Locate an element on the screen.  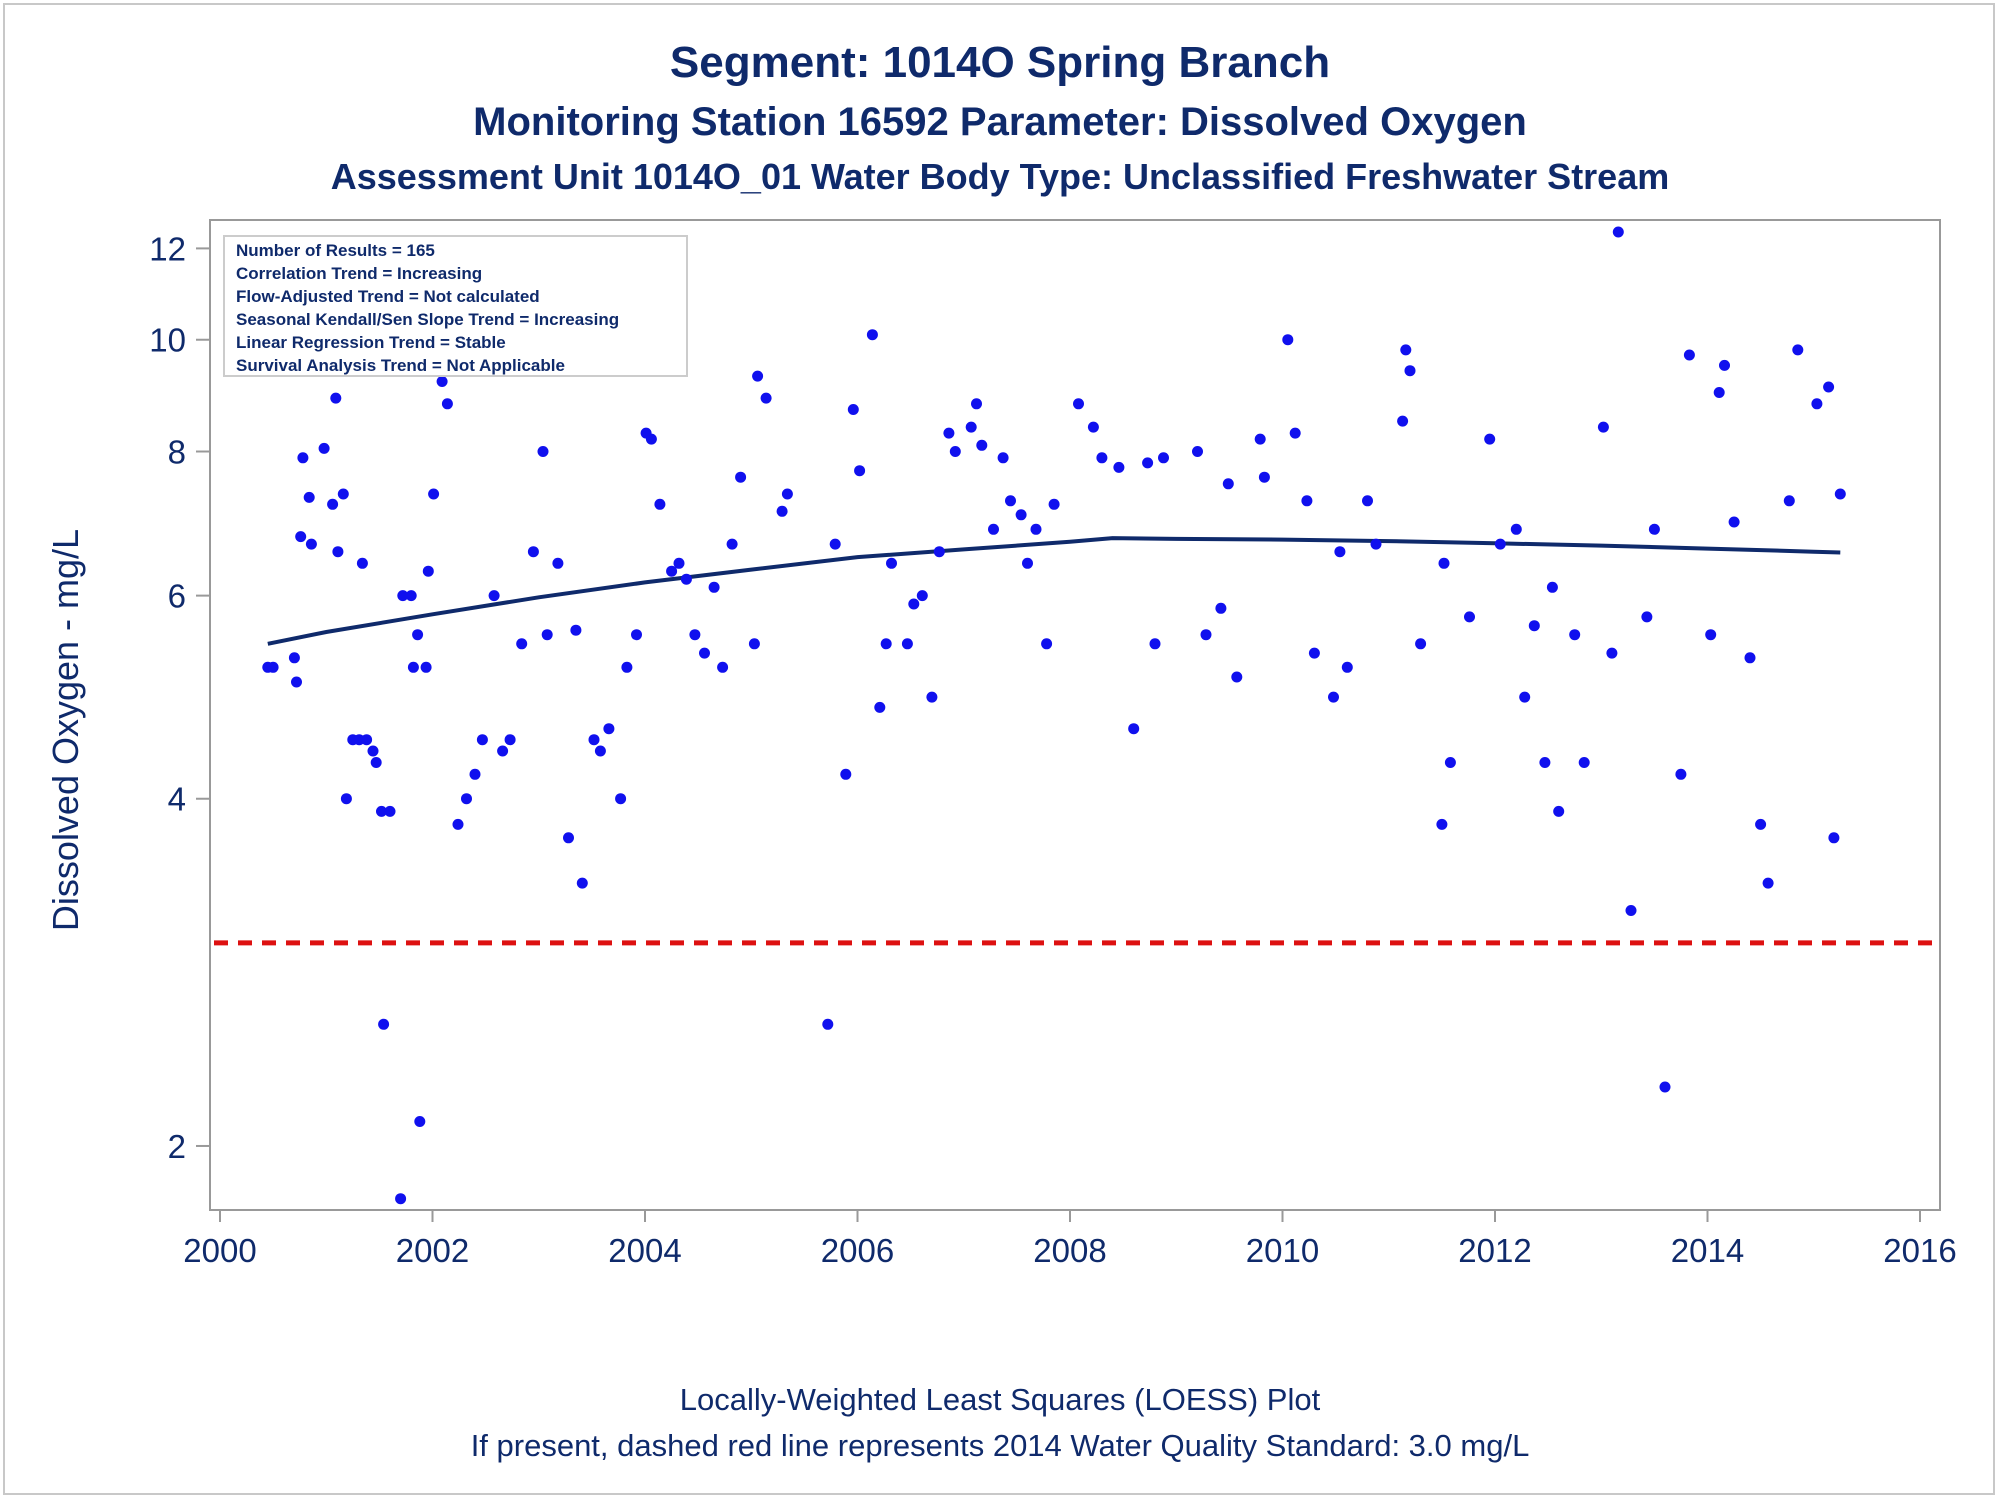
x-tick-label: 2014 is located at coordinates (1707, 1250).